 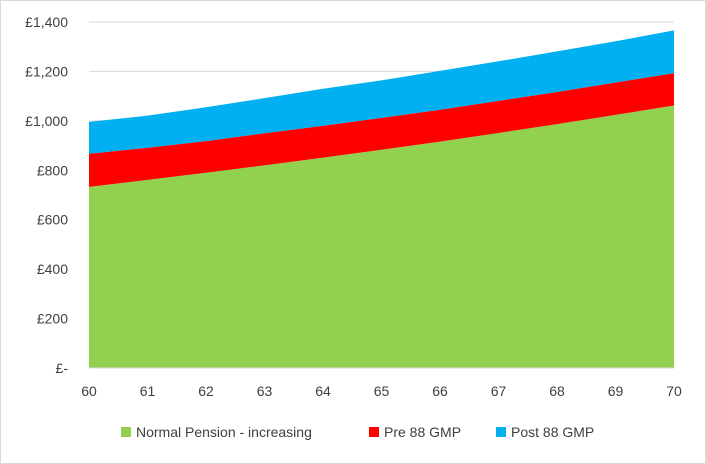 I want to click on y-tick-label: £600, so click(x=52, y=220).